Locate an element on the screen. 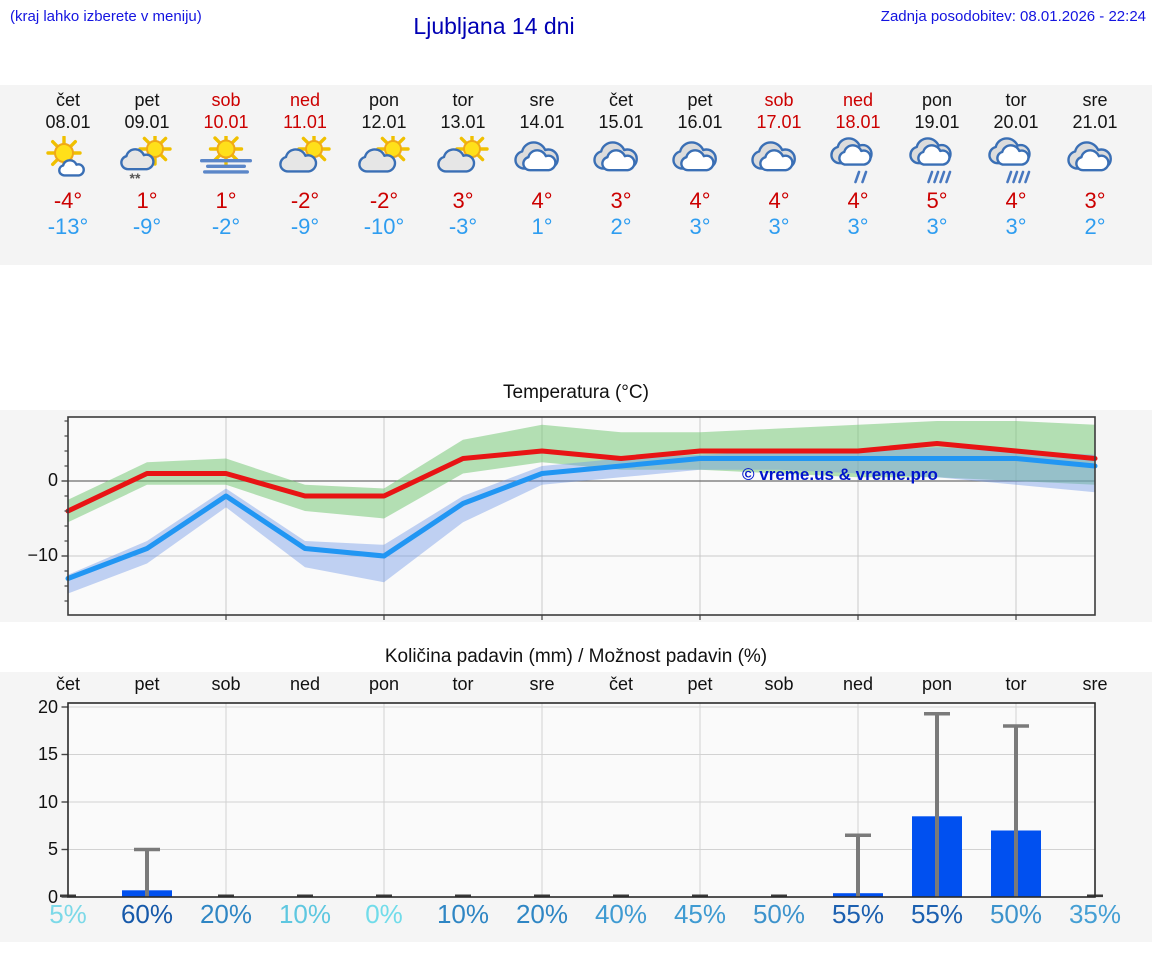  precip-probability-label: 0% is located at coordinates (384, 914).